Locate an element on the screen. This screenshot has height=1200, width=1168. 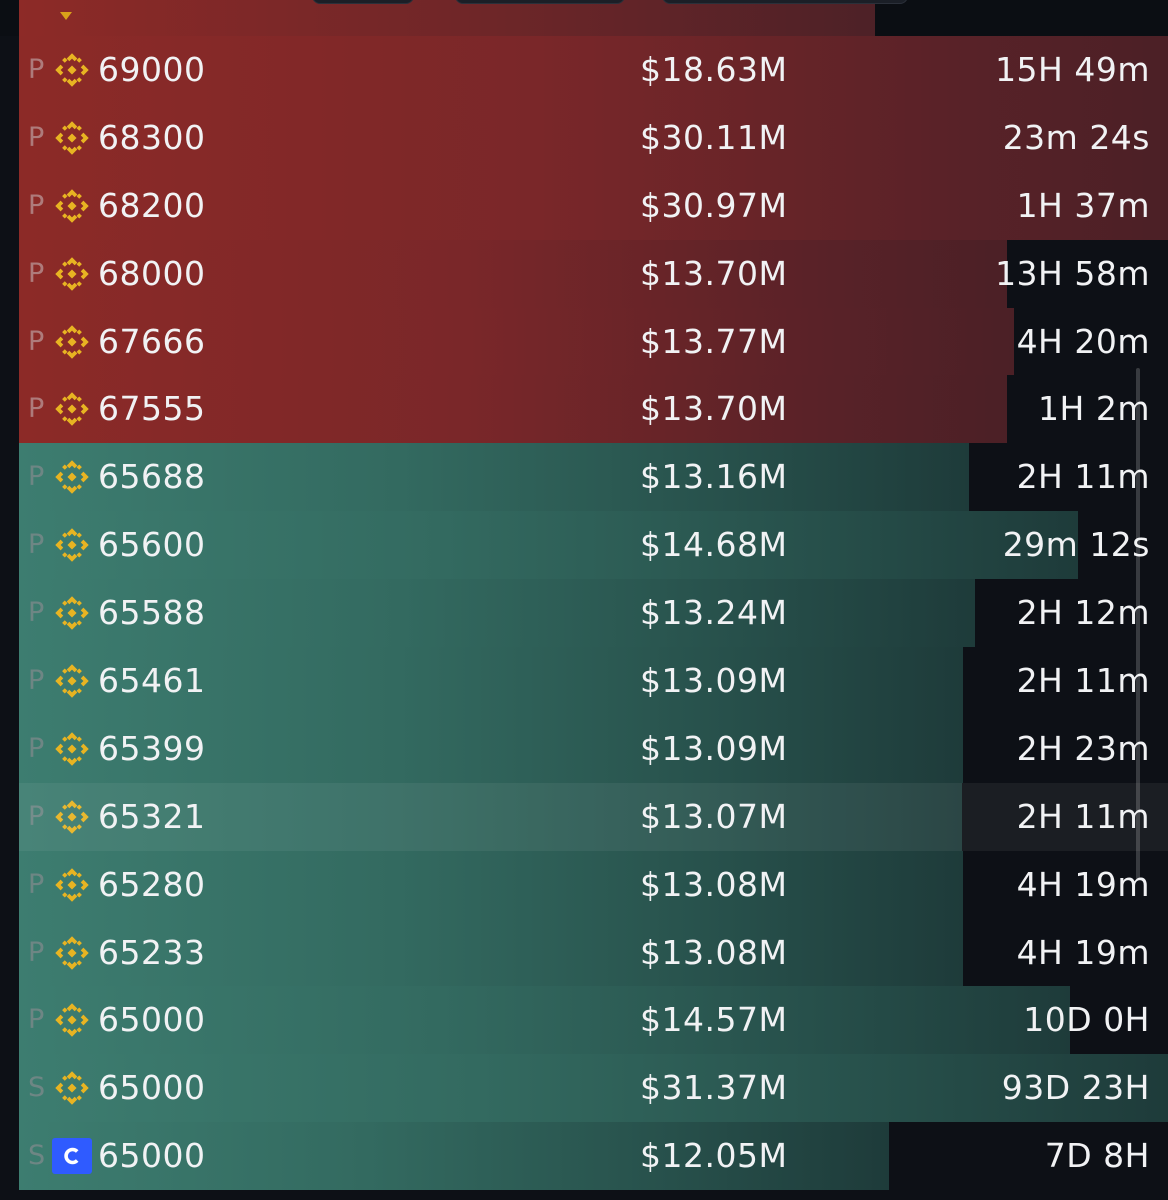
order-age: 13H 58m is located at coordinates (1072, 273).